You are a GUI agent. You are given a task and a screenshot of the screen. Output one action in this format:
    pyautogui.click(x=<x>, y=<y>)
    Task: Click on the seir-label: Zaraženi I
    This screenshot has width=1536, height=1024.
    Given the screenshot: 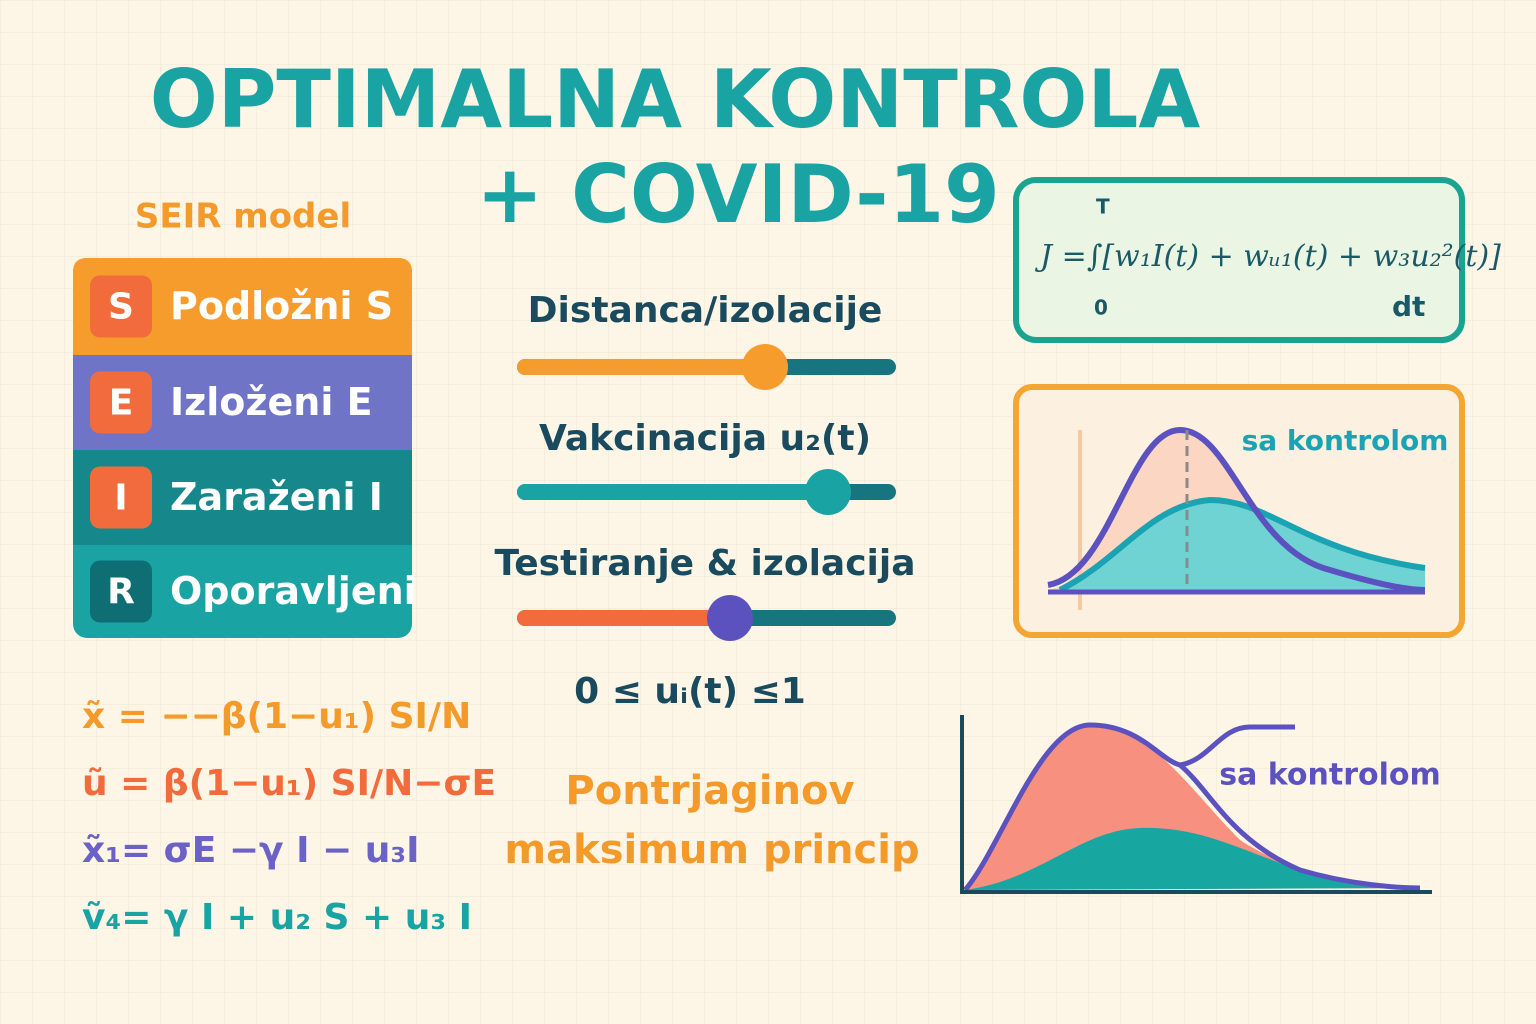 What is the action you would take?
    pyautogui.click(x=276, y=497)
    